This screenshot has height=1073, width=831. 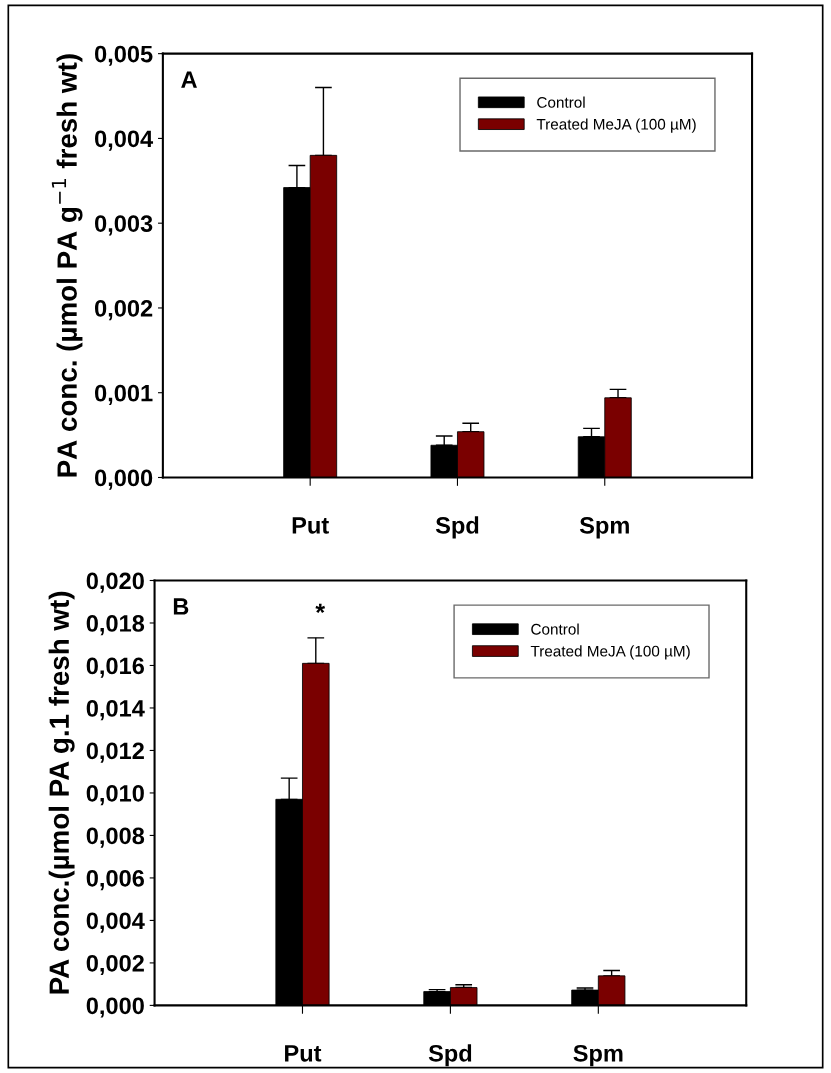 I want to click on y-tick-label: 0,005, so click(x=124, y=55).